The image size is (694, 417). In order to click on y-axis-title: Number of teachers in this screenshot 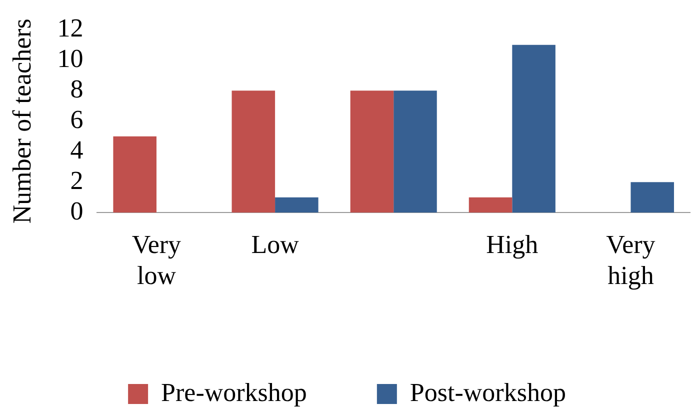, I will do `click(21, 121)`.